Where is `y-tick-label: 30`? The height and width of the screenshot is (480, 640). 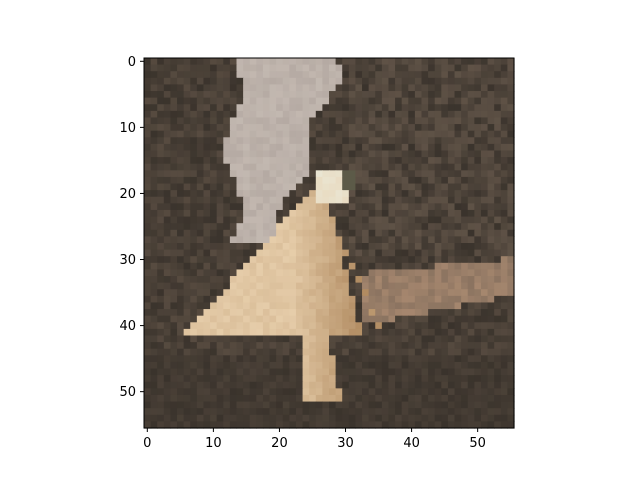
y-tick-label: 30 is located at coordinates (127, 260).